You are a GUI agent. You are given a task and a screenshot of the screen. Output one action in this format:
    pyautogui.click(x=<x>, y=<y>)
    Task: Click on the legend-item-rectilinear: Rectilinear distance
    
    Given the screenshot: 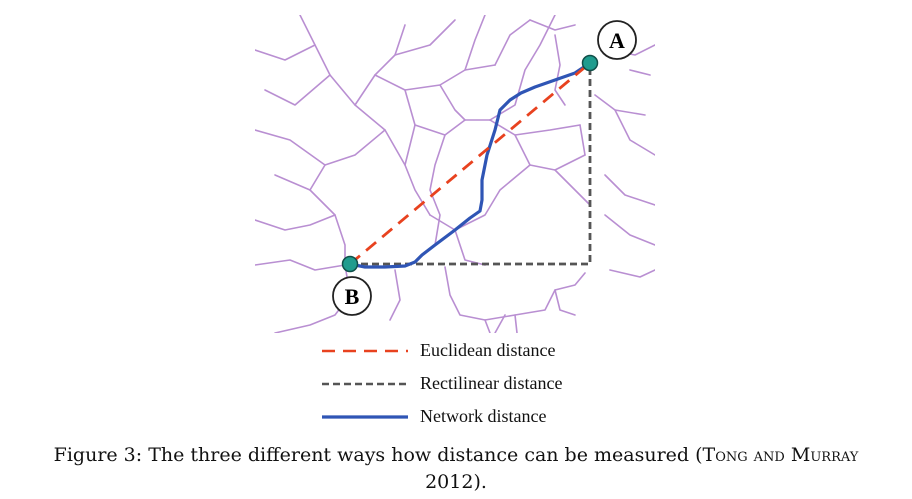 What is the action you would take?
    pyautogui.click(x=482, y=383)
    